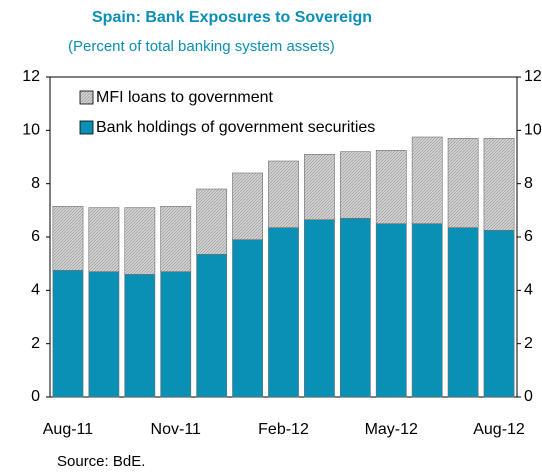  Describe the element at coordinates (528, 183) in the screenshot. I see `y2-tick-label: 8` at that location.